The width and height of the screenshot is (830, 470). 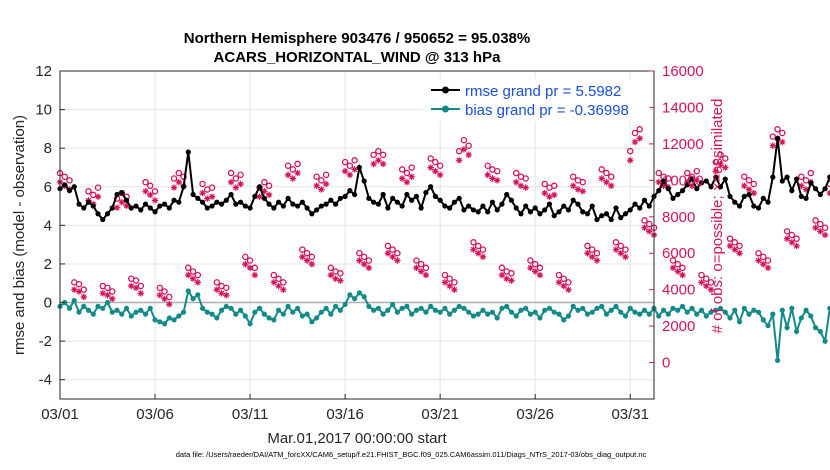 I want to click on y-right-tick-label: 10000, so click(x=683, y=180).